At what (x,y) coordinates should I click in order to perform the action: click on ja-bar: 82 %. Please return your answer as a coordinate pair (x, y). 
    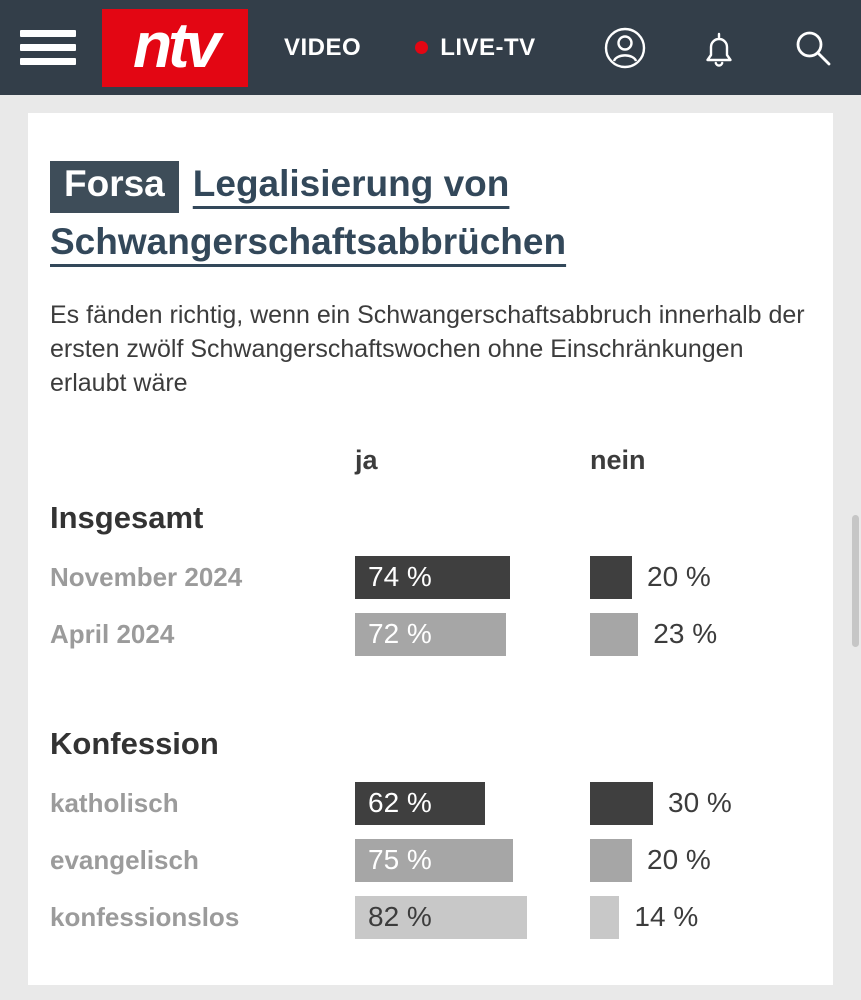
    Looking at the image, I should click on (441, 917).